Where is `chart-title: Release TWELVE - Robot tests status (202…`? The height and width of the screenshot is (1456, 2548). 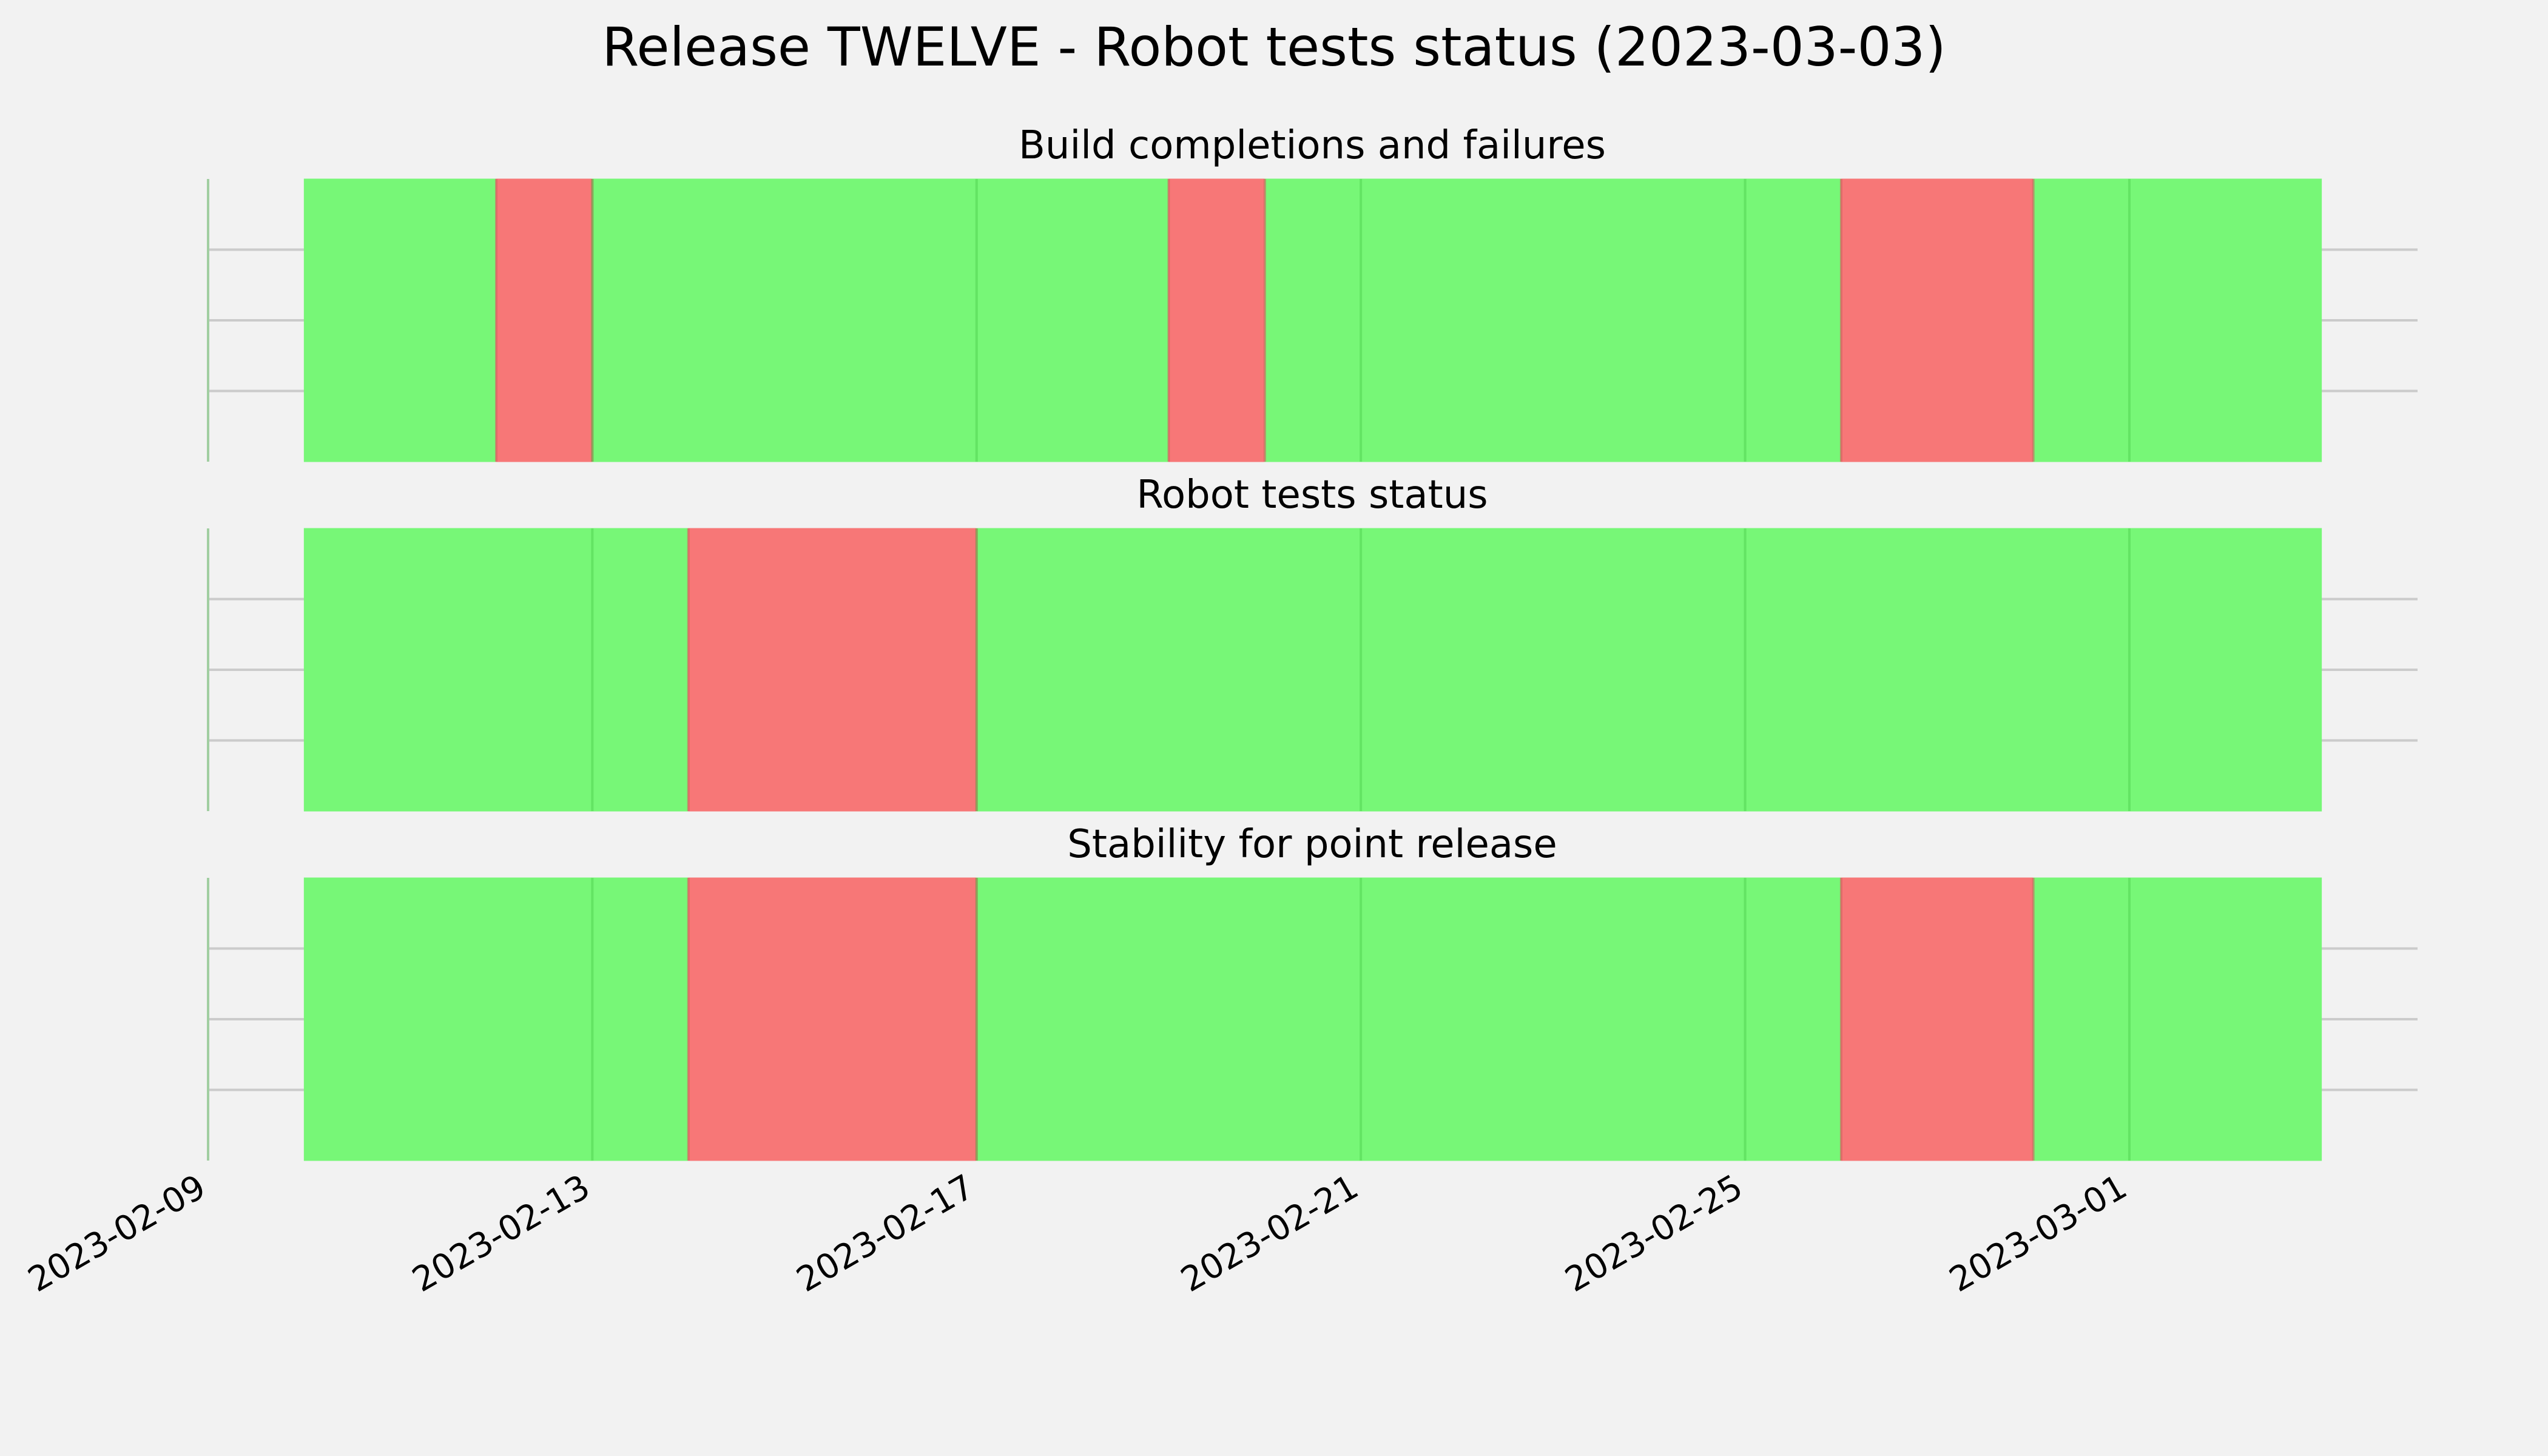
chart-title: Release TWELVE - Robot tests status (202… is located at coordinates (1274, 47).